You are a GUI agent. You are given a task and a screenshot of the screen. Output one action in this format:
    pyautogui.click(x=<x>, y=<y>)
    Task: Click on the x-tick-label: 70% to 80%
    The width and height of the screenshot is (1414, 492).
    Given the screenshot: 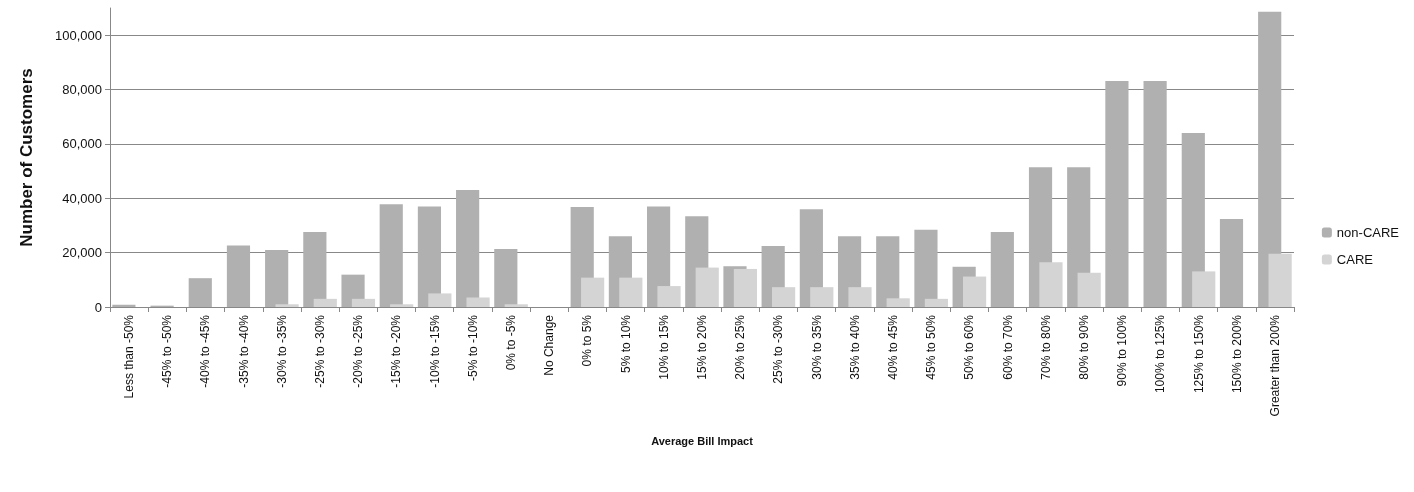 What is the action you would take?
    pyautogui.click(x=1045, y=347)
    